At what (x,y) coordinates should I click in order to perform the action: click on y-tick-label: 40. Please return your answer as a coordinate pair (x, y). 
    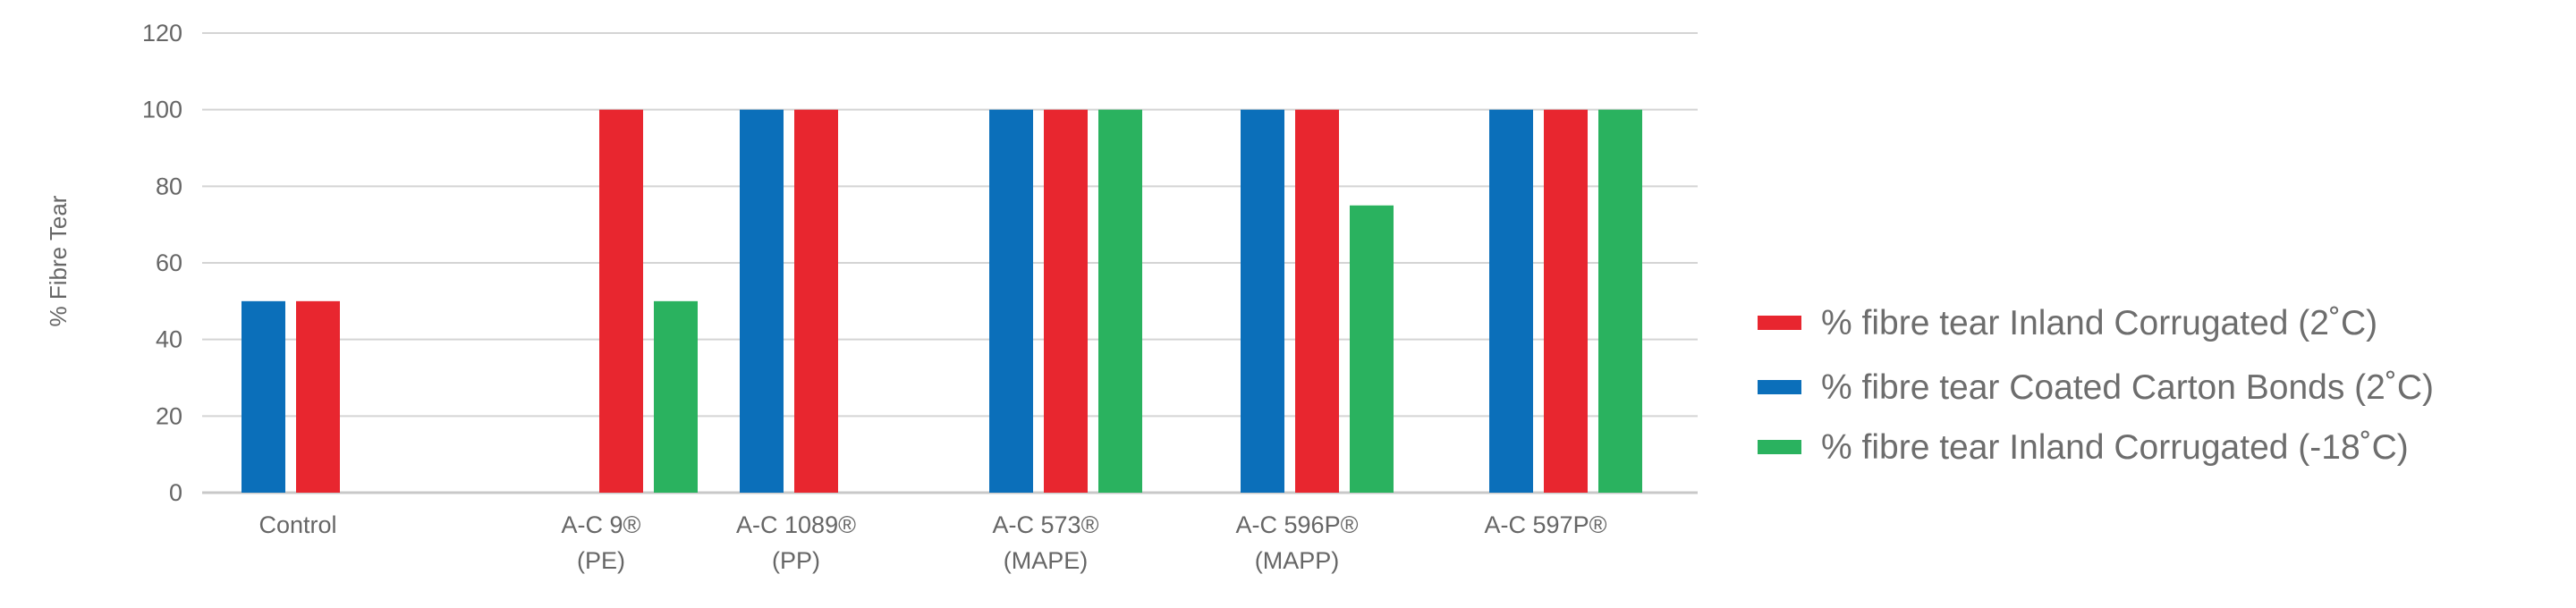
    Looking at the image, I should click on (169, 339).